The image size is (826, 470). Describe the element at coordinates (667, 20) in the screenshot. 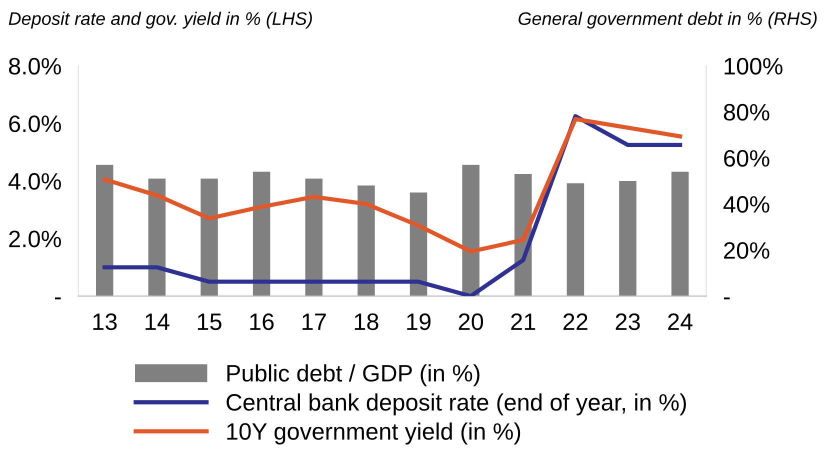

I see `y2-axis-title: General government debt in % (RHS)` at that location.